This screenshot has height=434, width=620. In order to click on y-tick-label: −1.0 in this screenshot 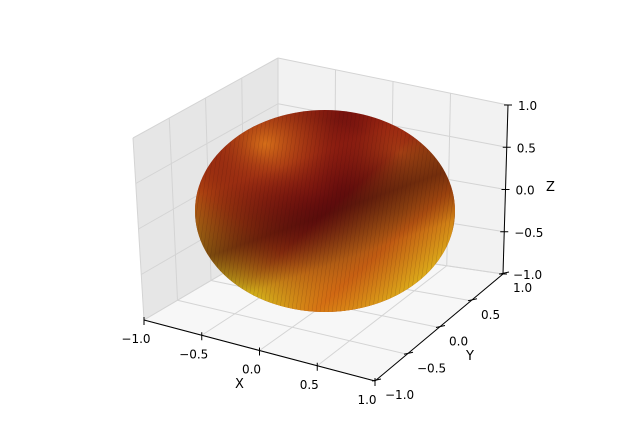, I will do `click(399, 395)`.